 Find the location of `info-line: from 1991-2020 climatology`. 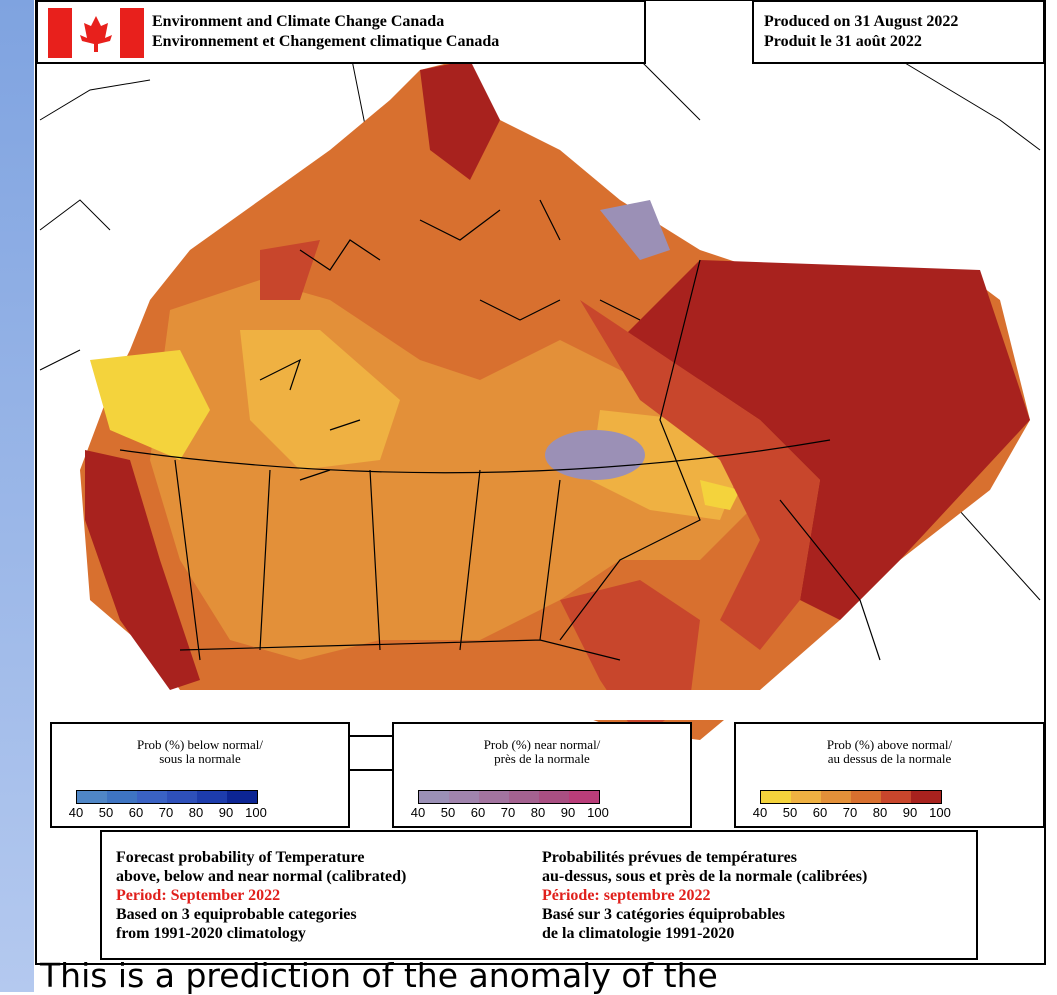

info-line: from 1991-2020 climatology is located at coordinates (211, 933).